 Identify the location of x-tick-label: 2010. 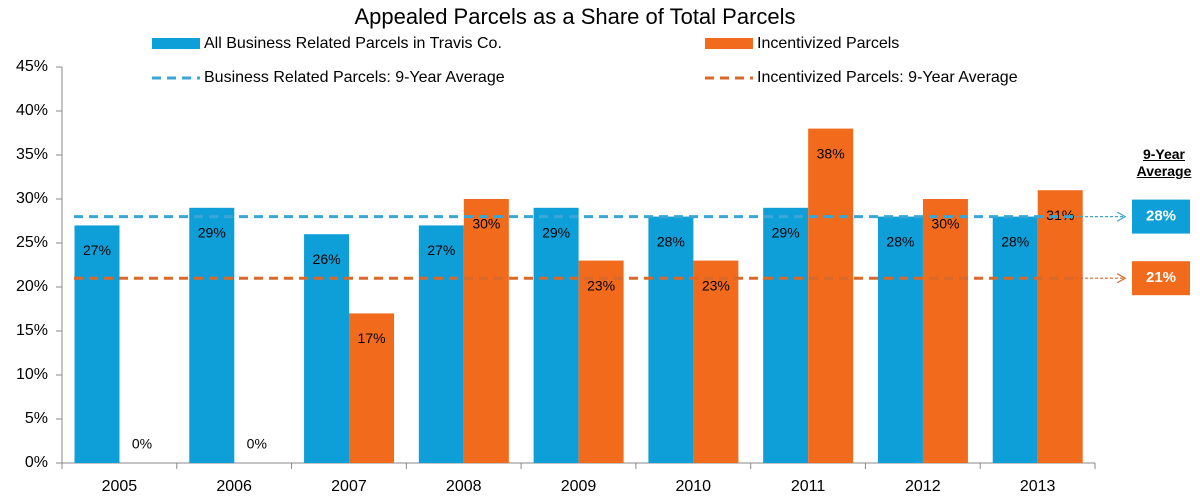
(693, 486).